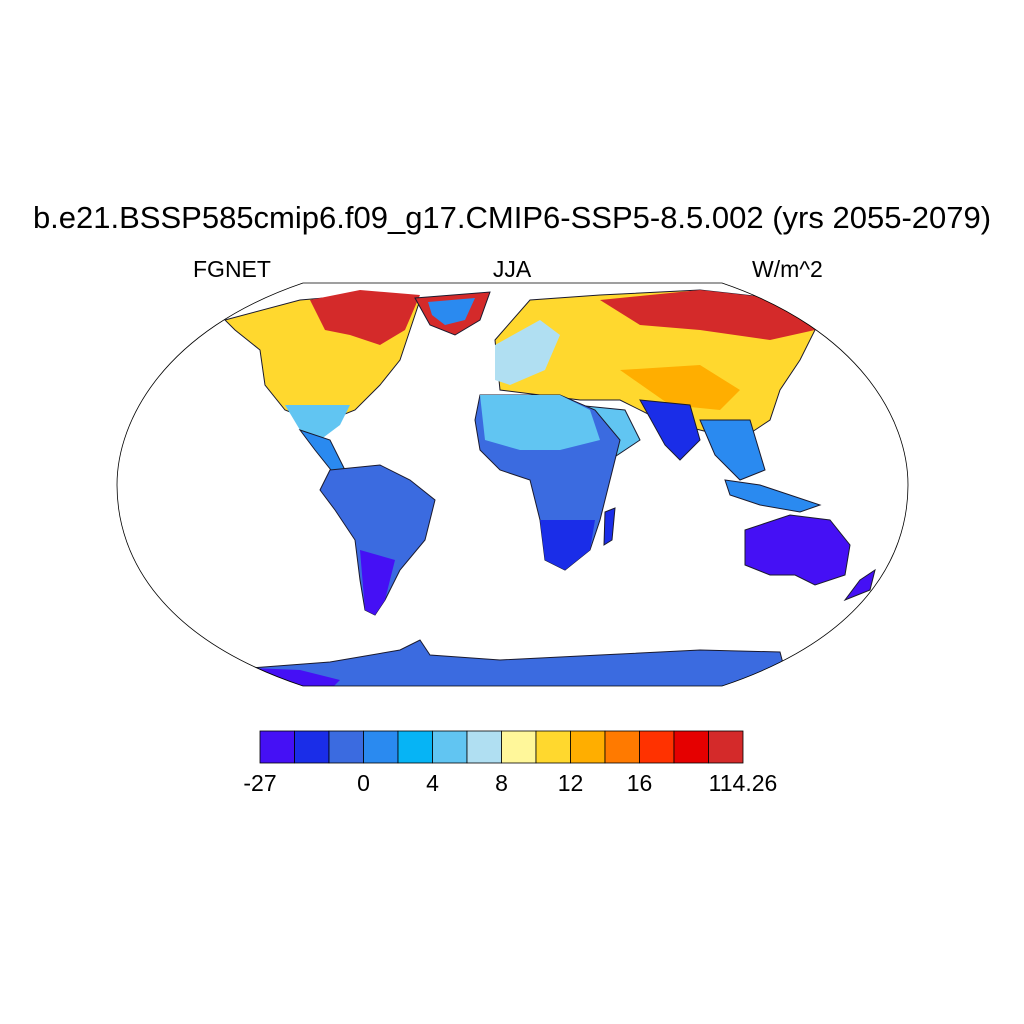  Describe the element at coordinates (365, 317) in the screenshot. I see `canada-north` at that location.